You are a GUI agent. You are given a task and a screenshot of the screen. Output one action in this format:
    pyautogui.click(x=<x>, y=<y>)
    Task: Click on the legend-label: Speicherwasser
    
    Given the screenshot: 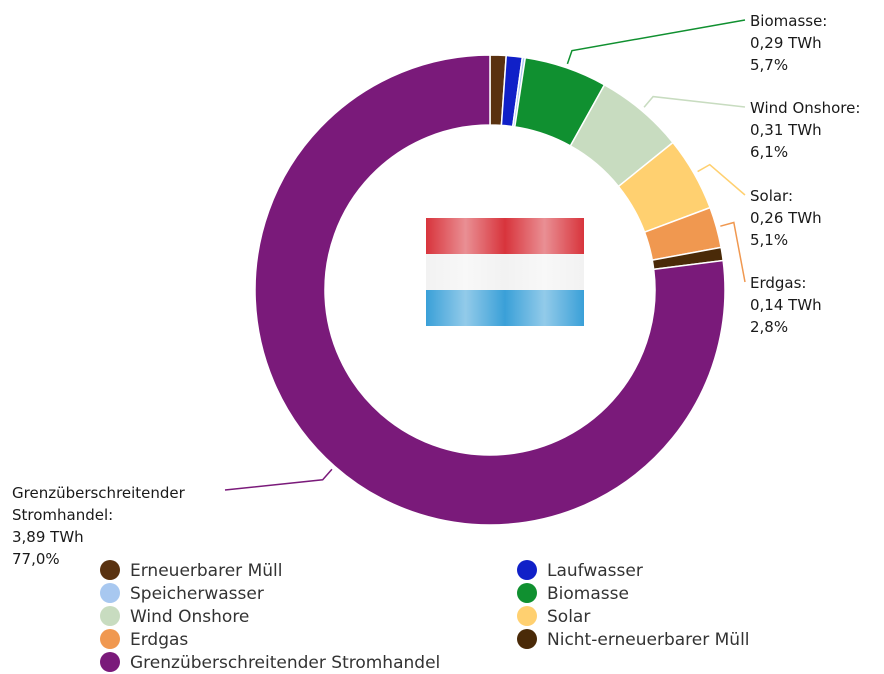 What is the action you would take?
    pyautogui.click(x=197, y=594)
    